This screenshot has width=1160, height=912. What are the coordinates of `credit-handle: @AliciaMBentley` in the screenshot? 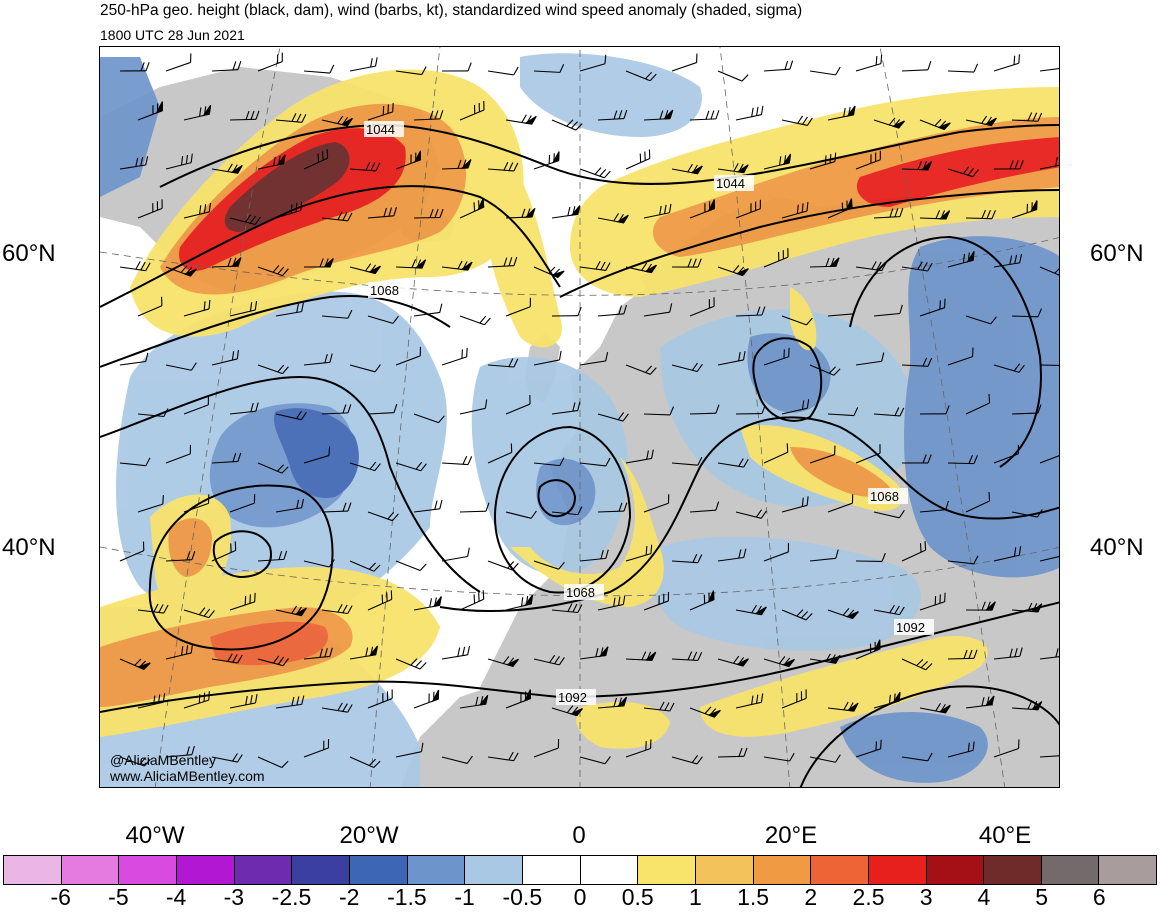 It's located at (163, 760).